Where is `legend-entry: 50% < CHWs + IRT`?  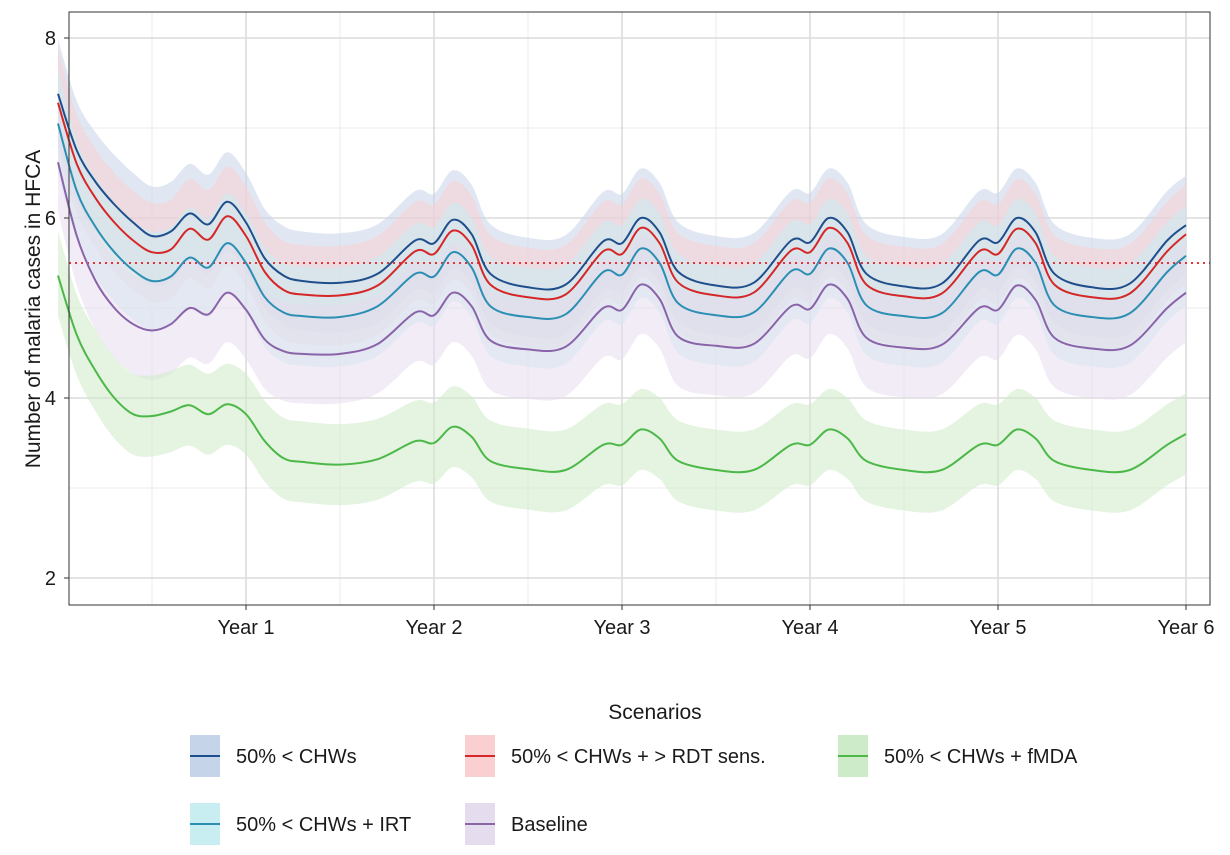
legend-entry: 50% < CHWs + IRT is located at coordinates (300, 824).